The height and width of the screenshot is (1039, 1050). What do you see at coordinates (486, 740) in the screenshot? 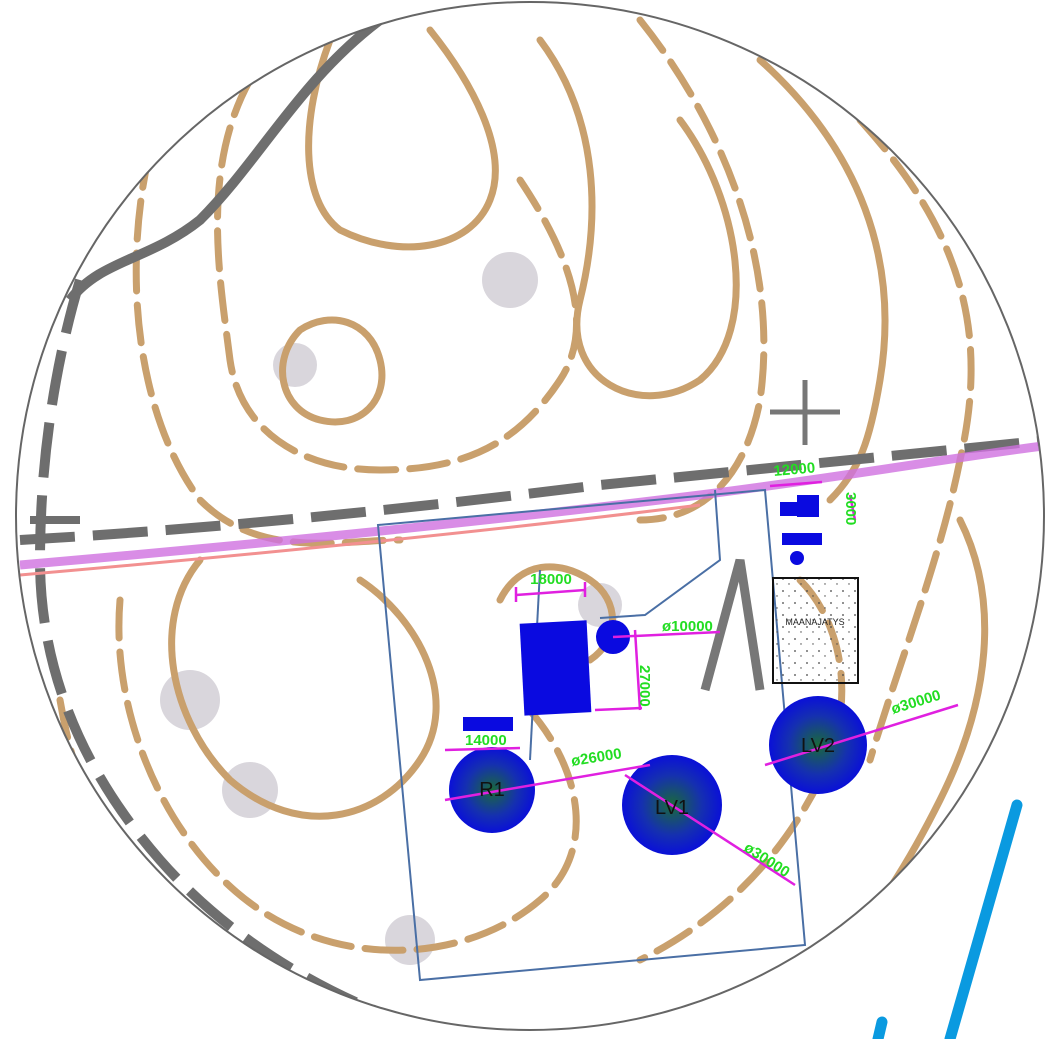
I see `dimension-label: 14000` at bounding box center [486, 740].